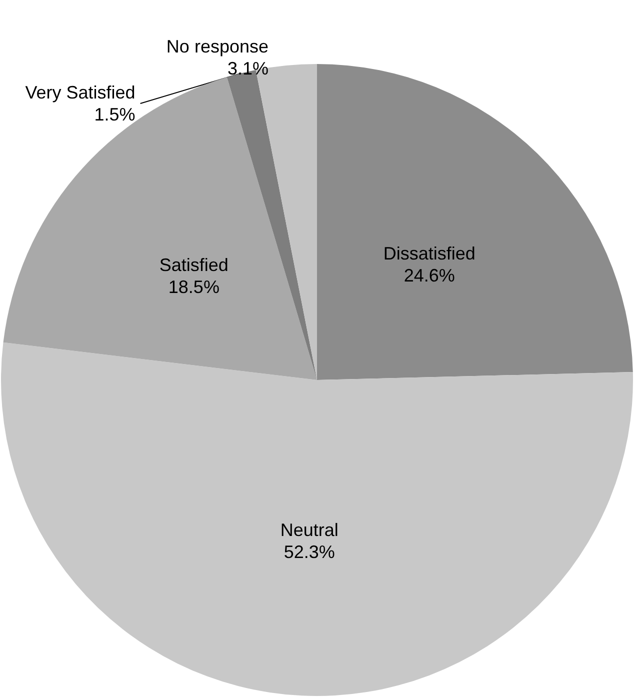  I want to click on data-label: 24.6%, so click(429, 276).